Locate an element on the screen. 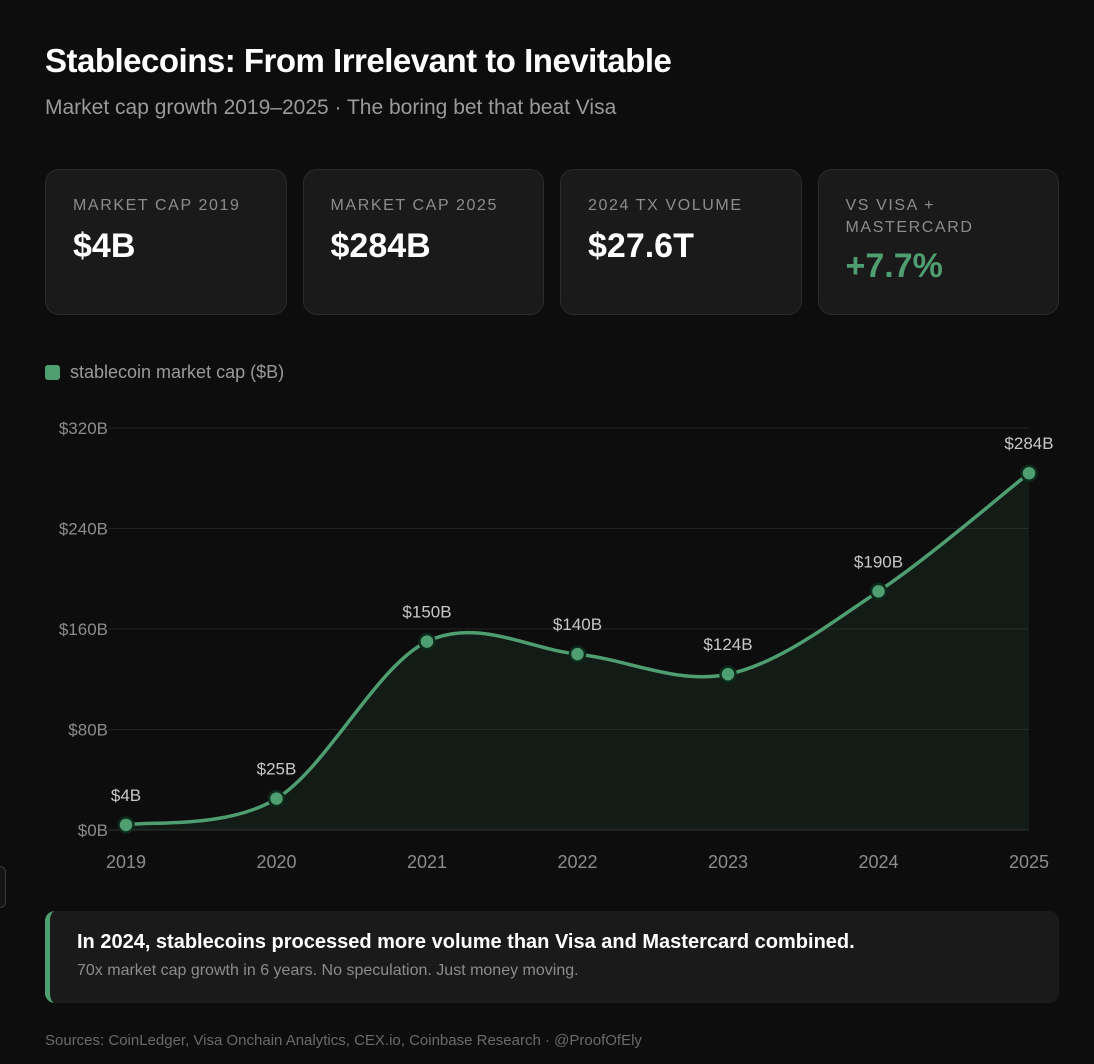 The image size is (1094, 1064). stat-label: VS VISA + MASTERCARD is located at coordinates (909, 216).